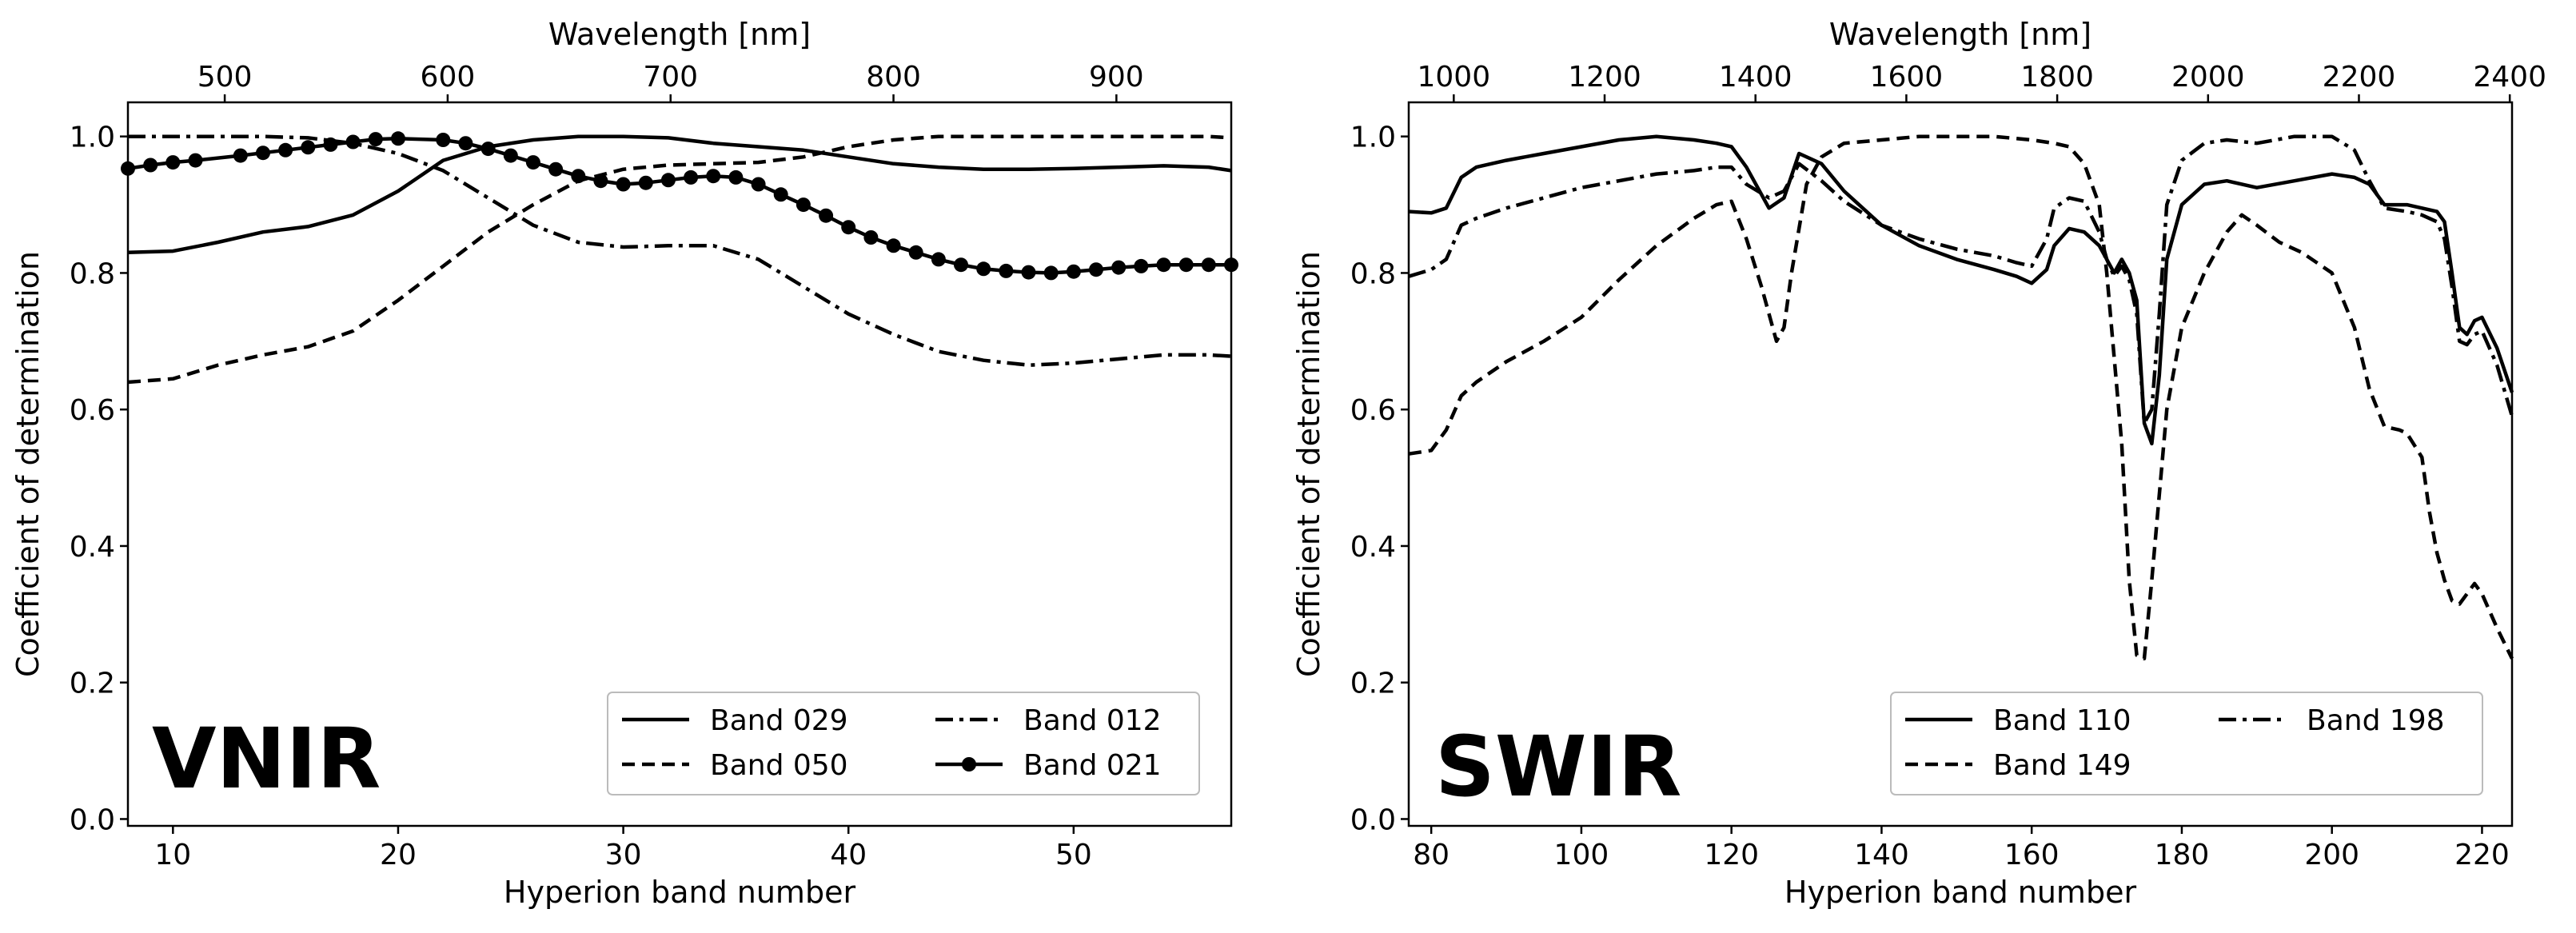 This screenshot has width=2576, height=933. Describe the element at coordinates (172, 855) in the screenshot. I see `x-tick-label: 10` at that location.